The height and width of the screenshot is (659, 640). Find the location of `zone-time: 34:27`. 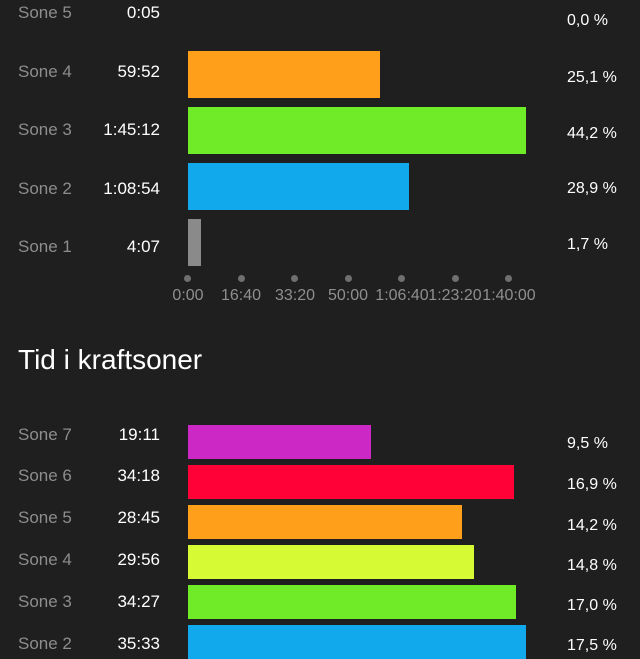

zone-time: 34:27 is located at coordinates (138, 601).